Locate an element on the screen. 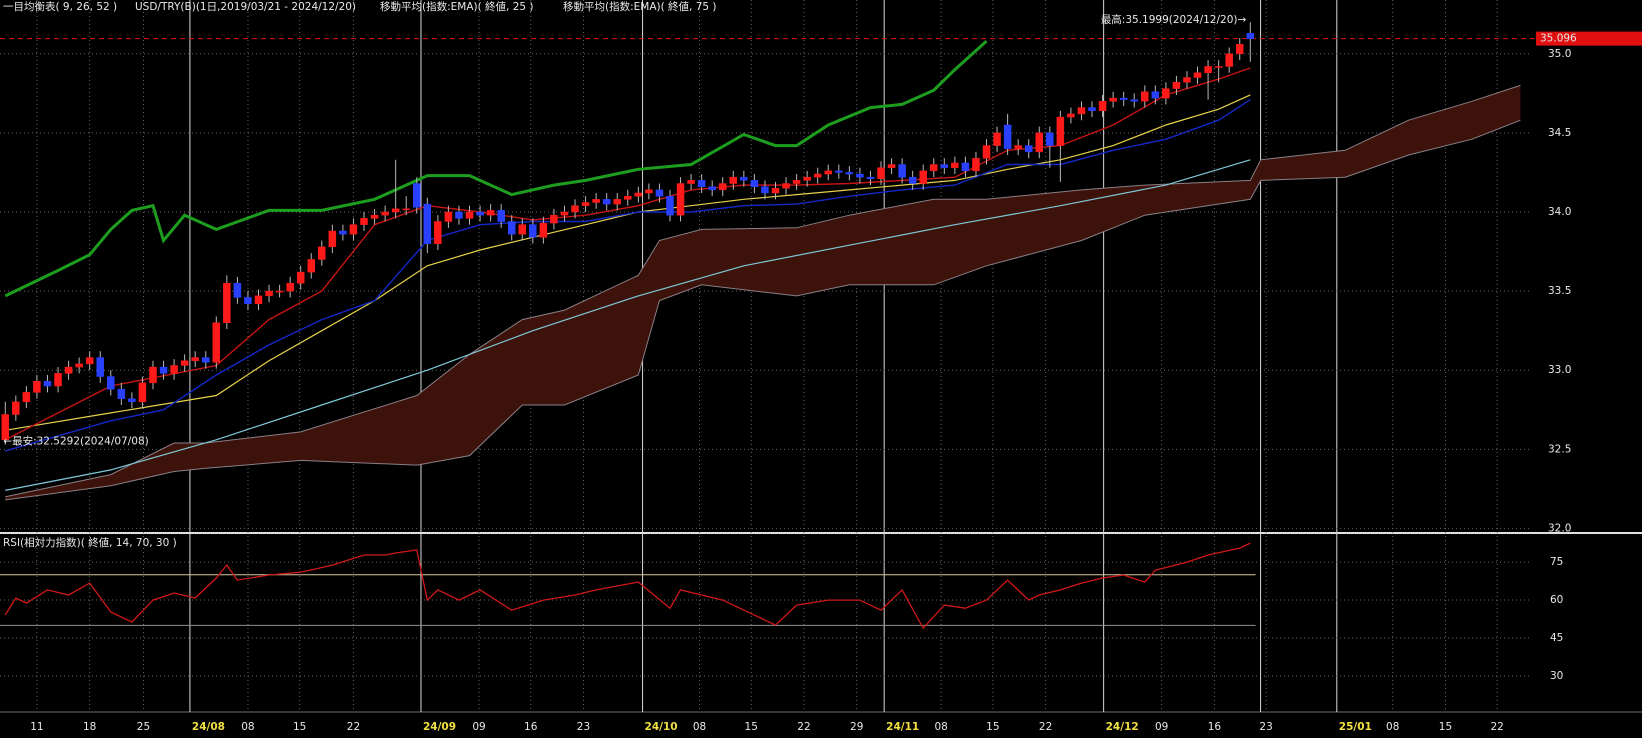 This screenshot has height=738, width=1642. annotation: 最高:35.1999(2024/12/20)→ is located at coordinates (1174, 19).